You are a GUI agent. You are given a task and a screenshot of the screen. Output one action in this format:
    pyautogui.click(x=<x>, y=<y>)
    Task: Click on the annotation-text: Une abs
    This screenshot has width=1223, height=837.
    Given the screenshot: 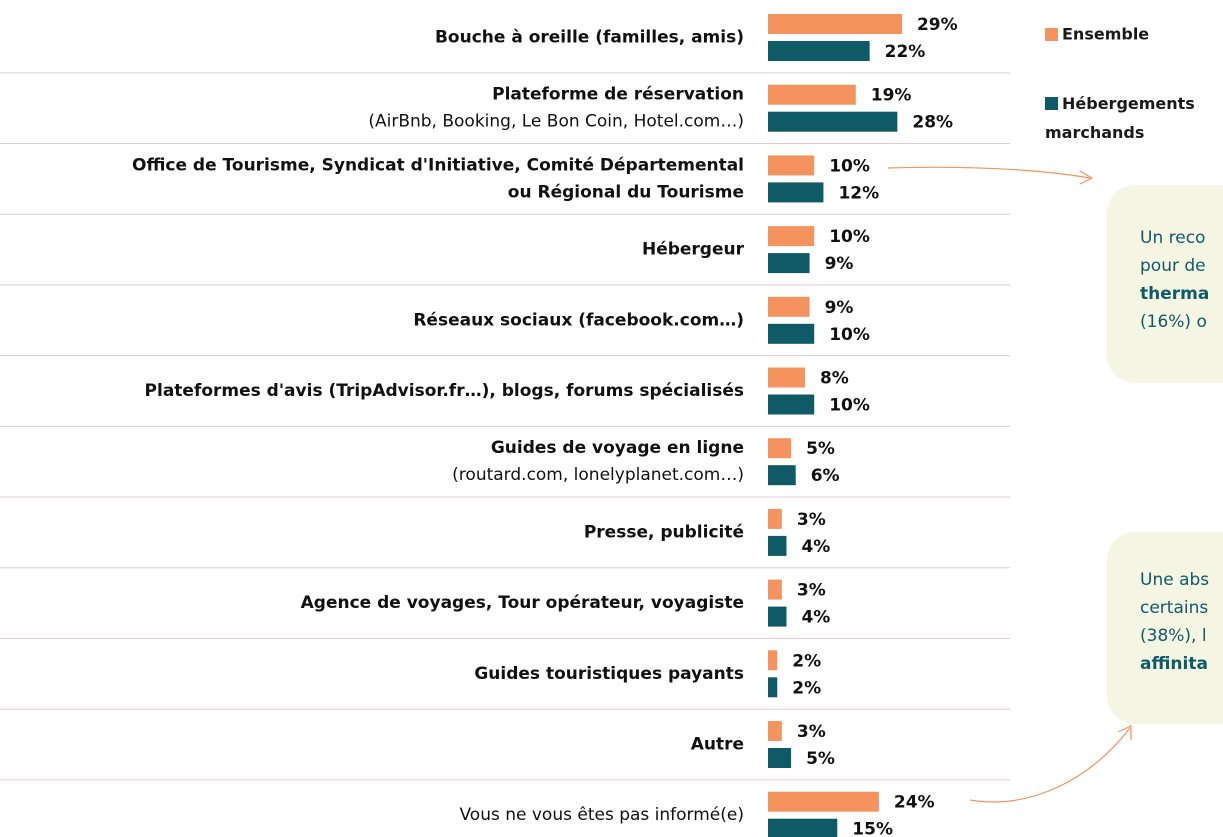 What is the action you would take?
    pyautogui.click(x=1174, y=580)
    